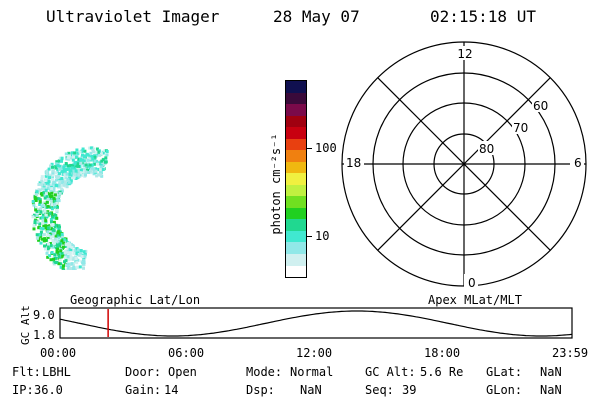 The height and width of the screenshot is (400, 600). I want to click on colorbar-tick, so click(309, 236).